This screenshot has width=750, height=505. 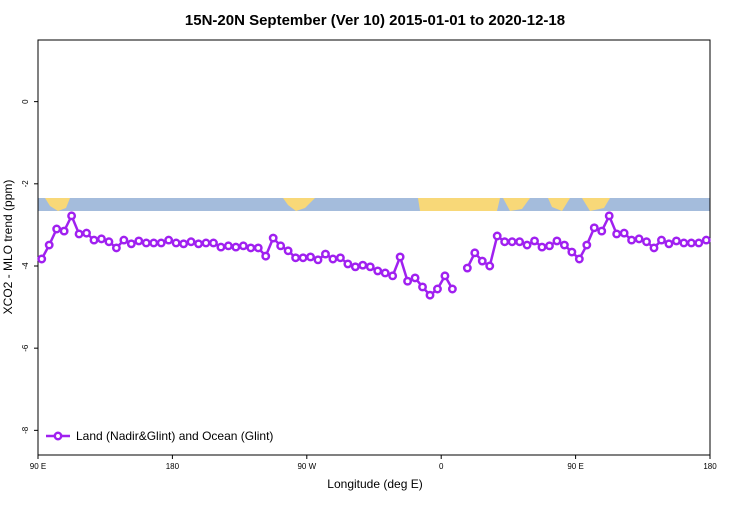 I want to click on x-tick-label: 0, so click(x=441, y=466).